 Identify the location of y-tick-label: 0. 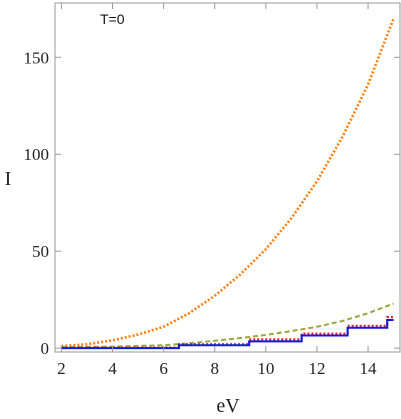
(45, 348).